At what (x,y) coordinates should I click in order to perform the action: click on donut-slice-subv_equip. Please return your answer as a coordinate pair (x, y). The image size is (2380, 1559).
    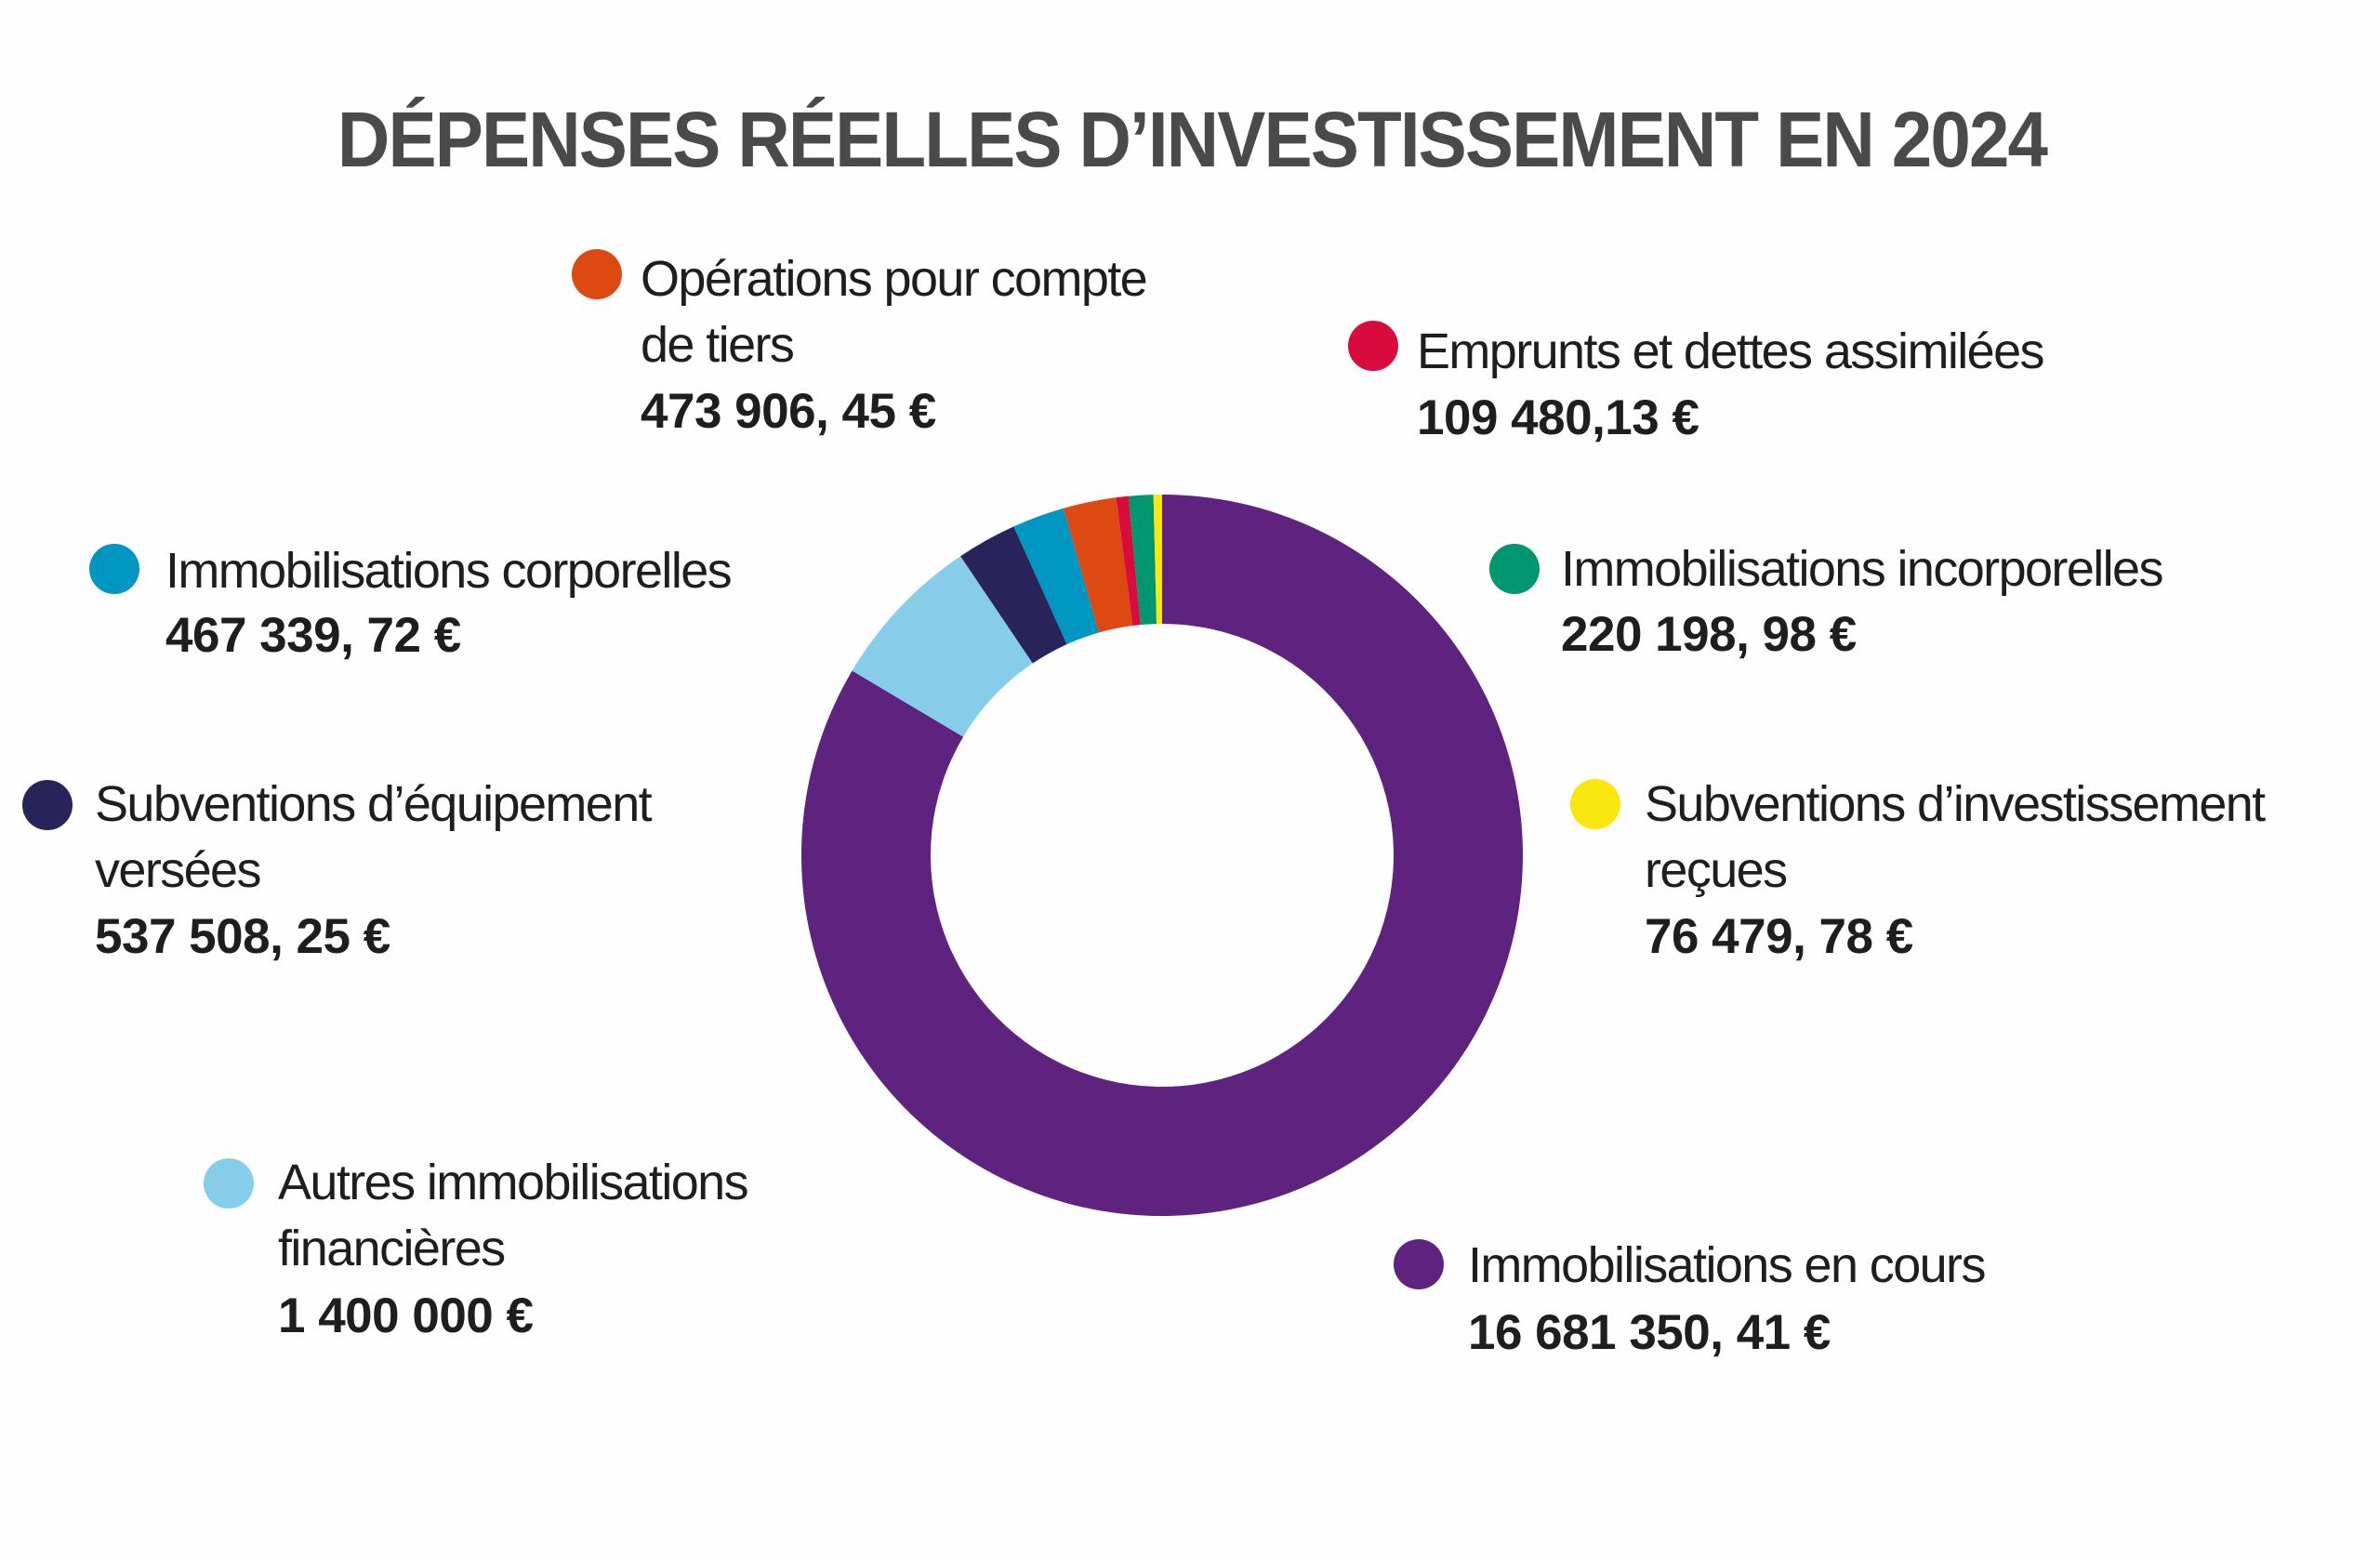
    Looking at the image, I should click on (1013, 595).